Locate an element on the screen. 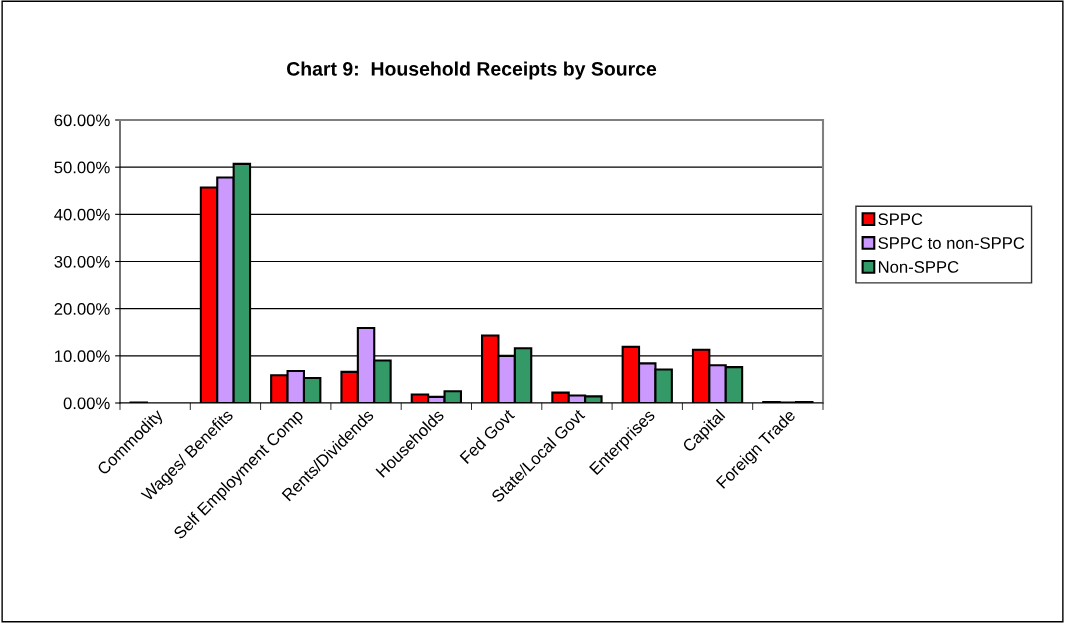 This screenshot has height=623, width=1065. y-tick-label: 10.00% is located at coordinates (82, 356).